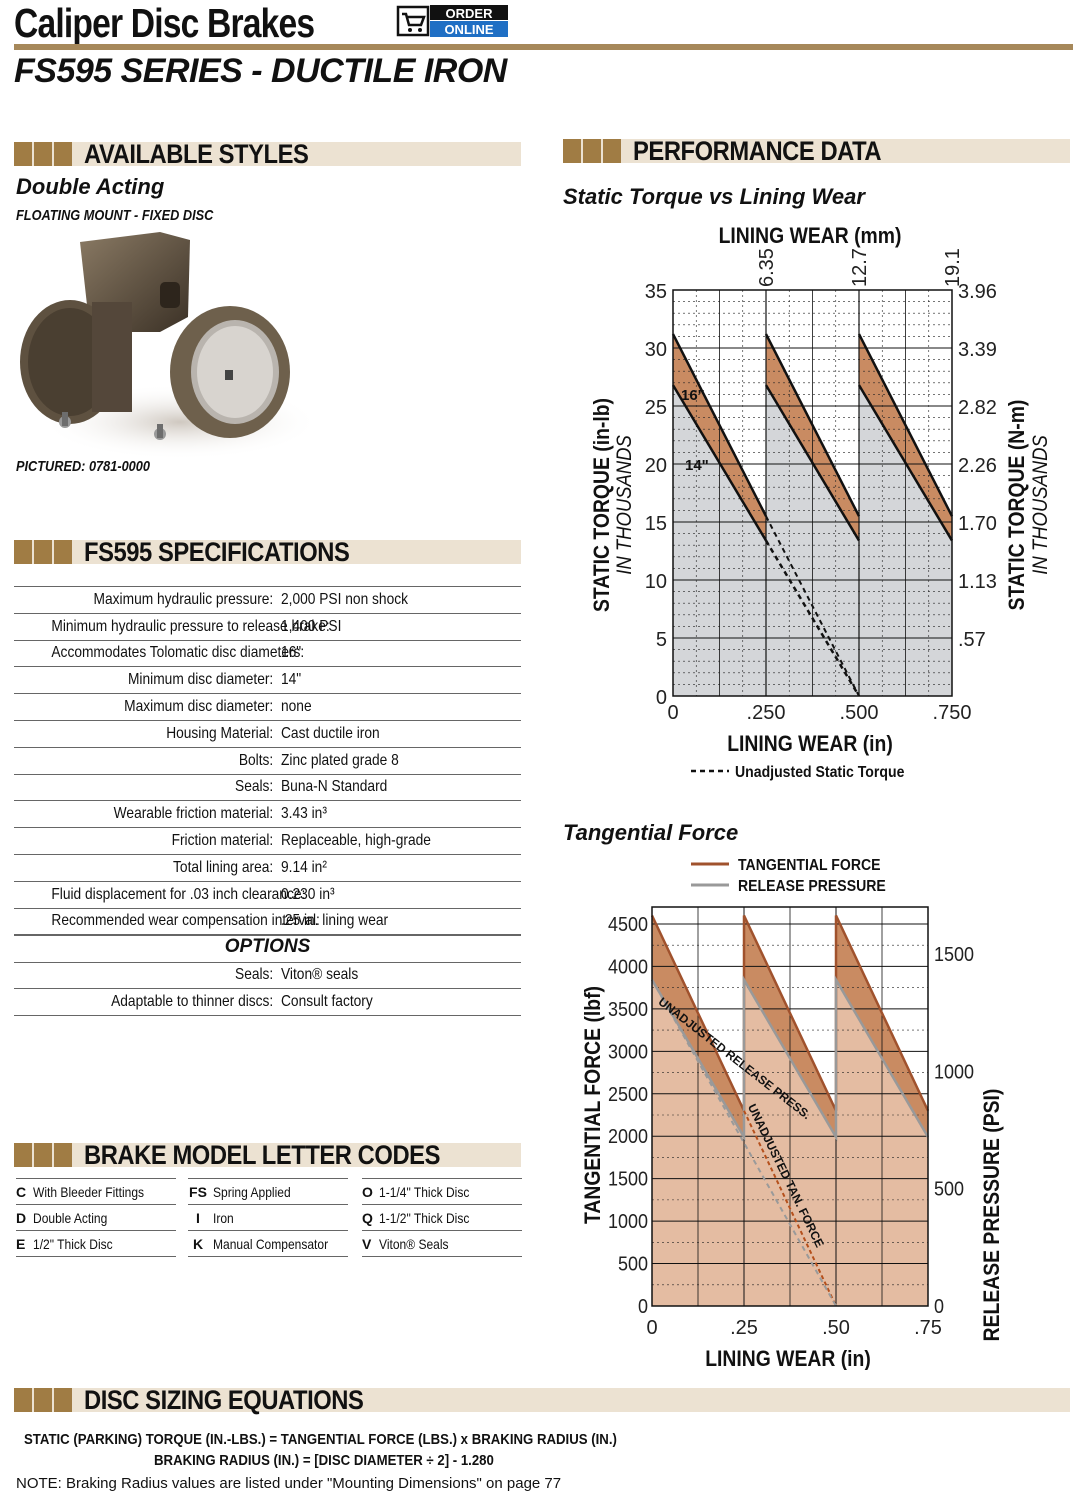 The image size is (1073, 1495). I want to click on x2-tick-label: 19.1, so click(953, 267).